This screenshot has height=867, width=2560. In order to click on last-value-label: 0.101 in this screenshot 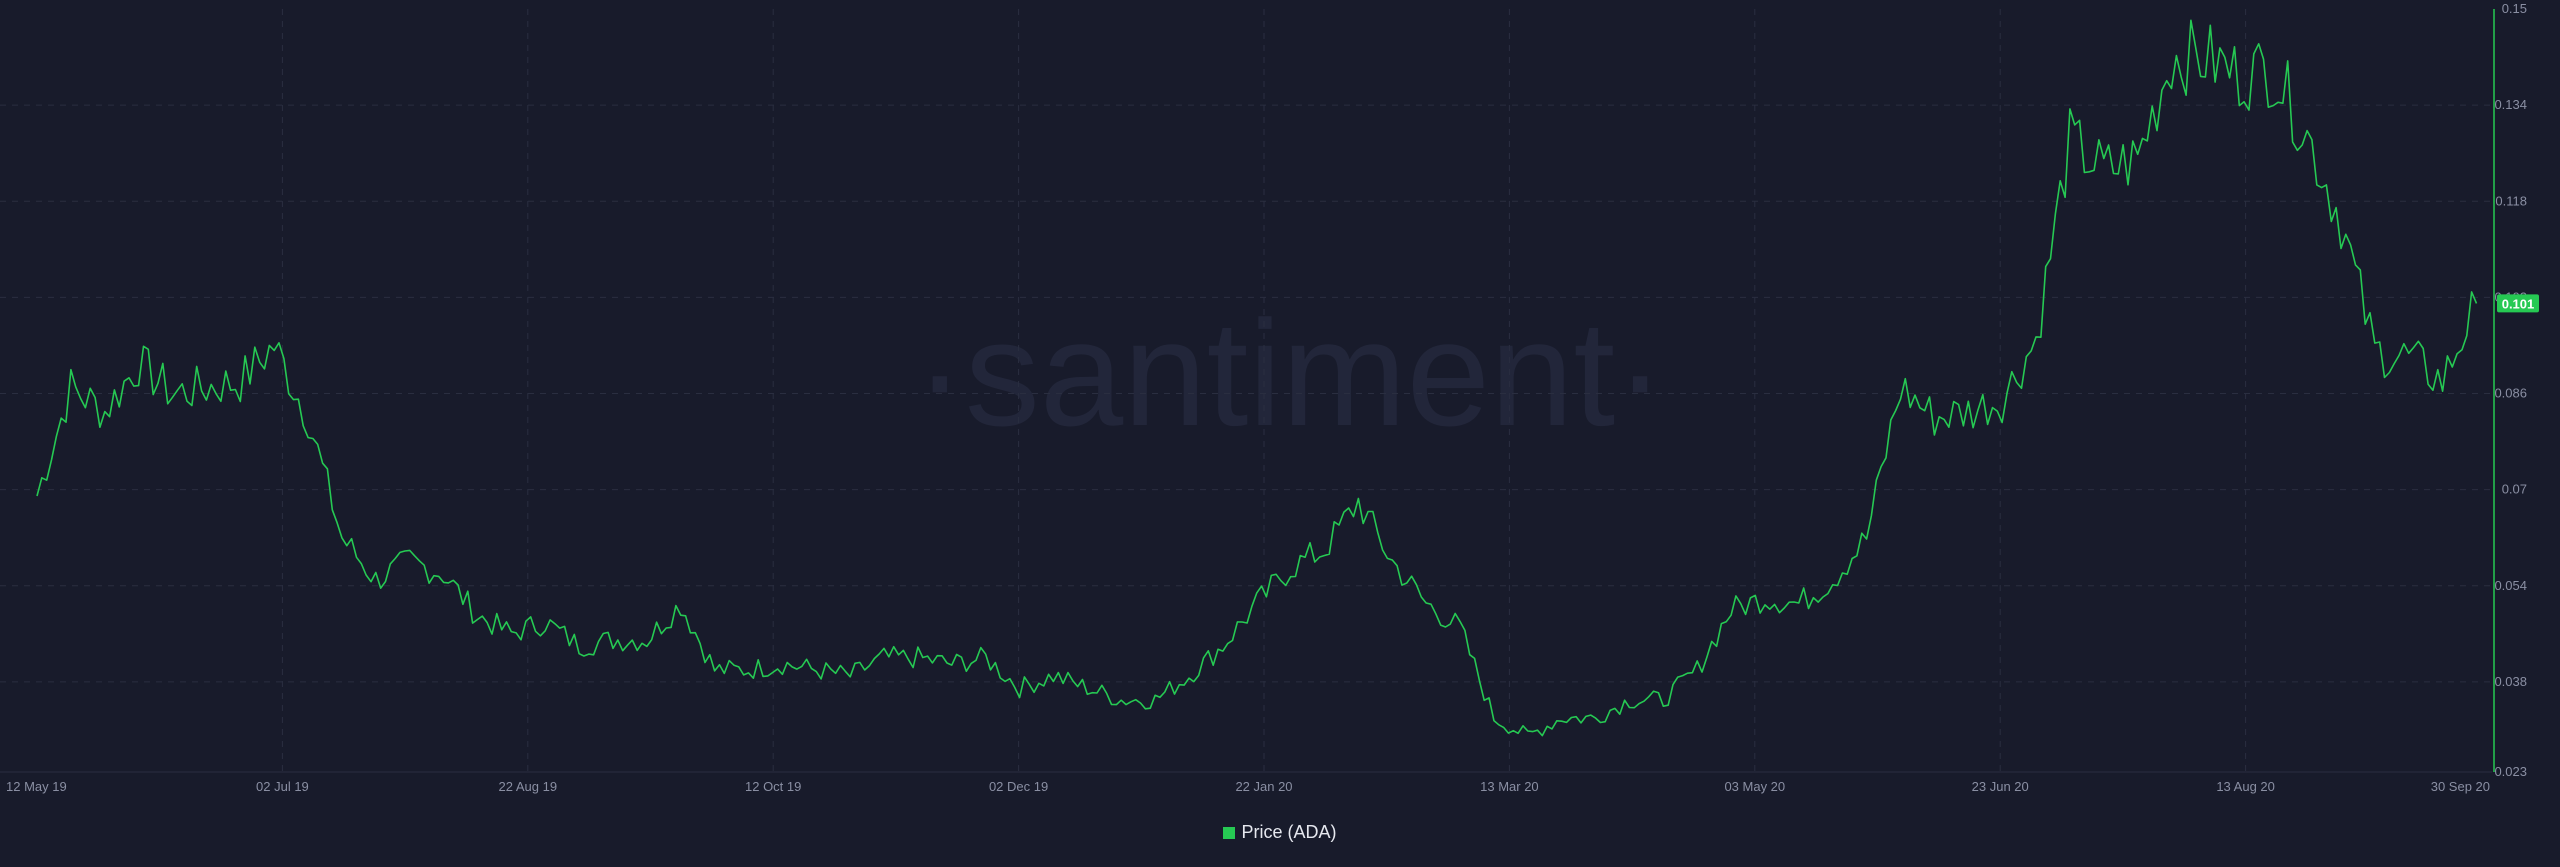, I will do `click(2518, 303)`.